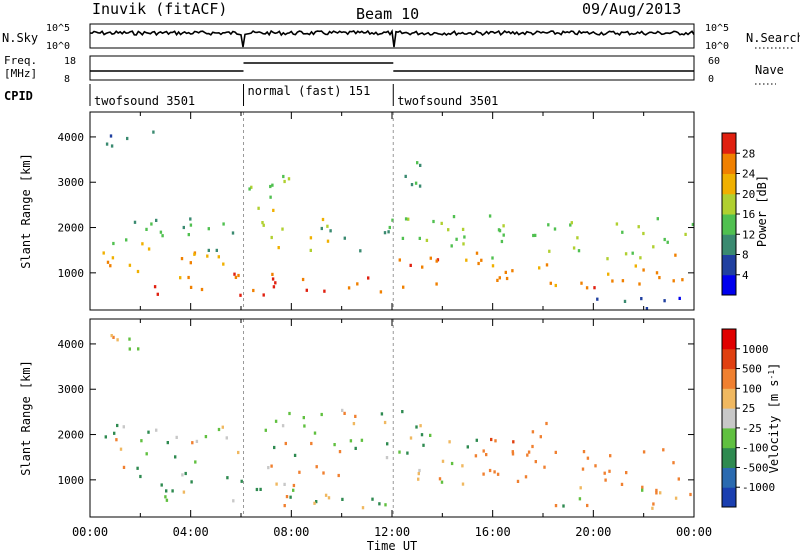 Image resolution: width=800 pixels, height=554 pixels. What do you see at coordinates (752, 369) in the screenshot?
I see `colorbar-tick-label: 500` at bounding box center [752, 369].